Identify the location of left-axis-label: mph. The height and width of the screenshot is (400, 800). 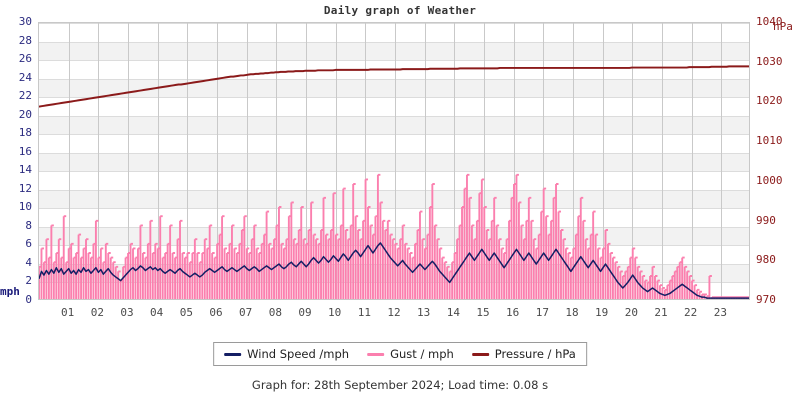
(10, 291).